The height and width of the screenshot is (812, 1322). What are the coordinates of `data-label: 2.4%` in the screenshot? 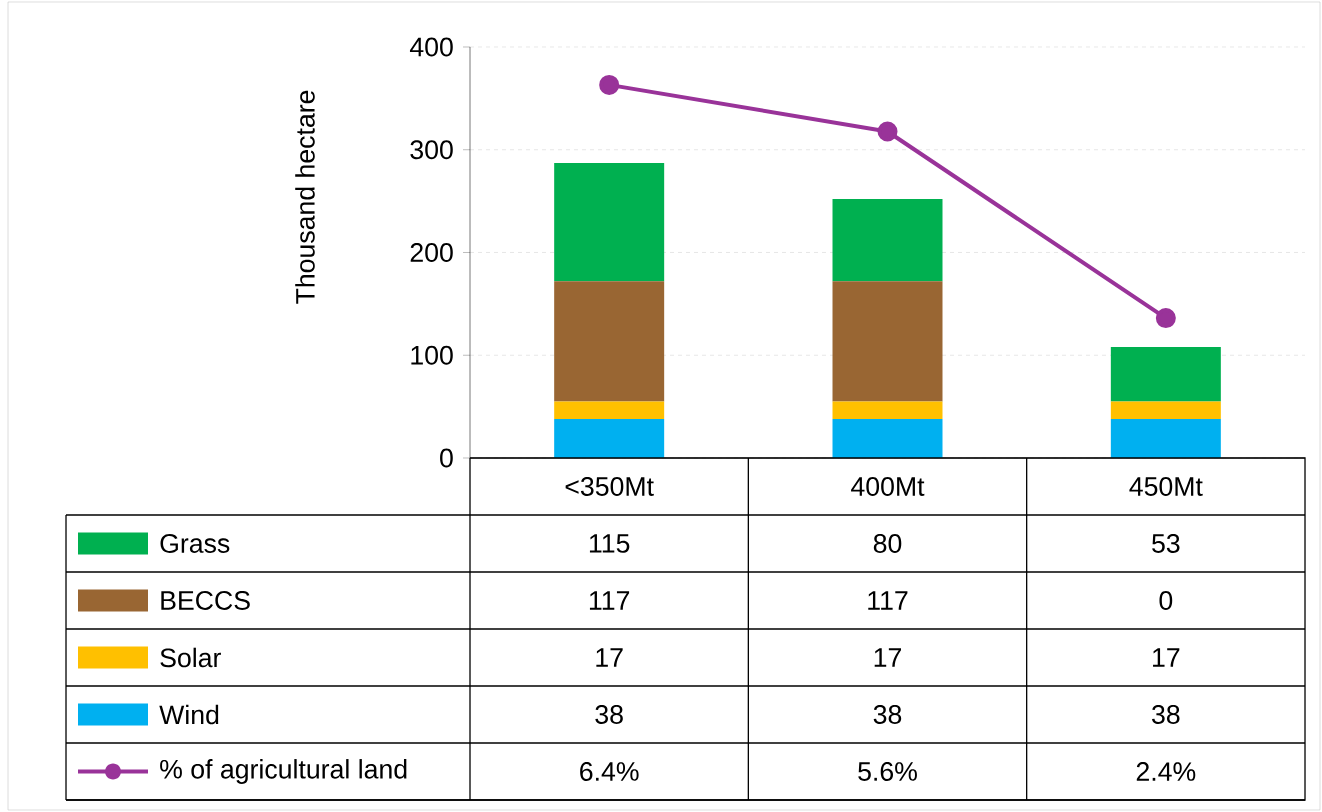 It's located at (1166, 771).